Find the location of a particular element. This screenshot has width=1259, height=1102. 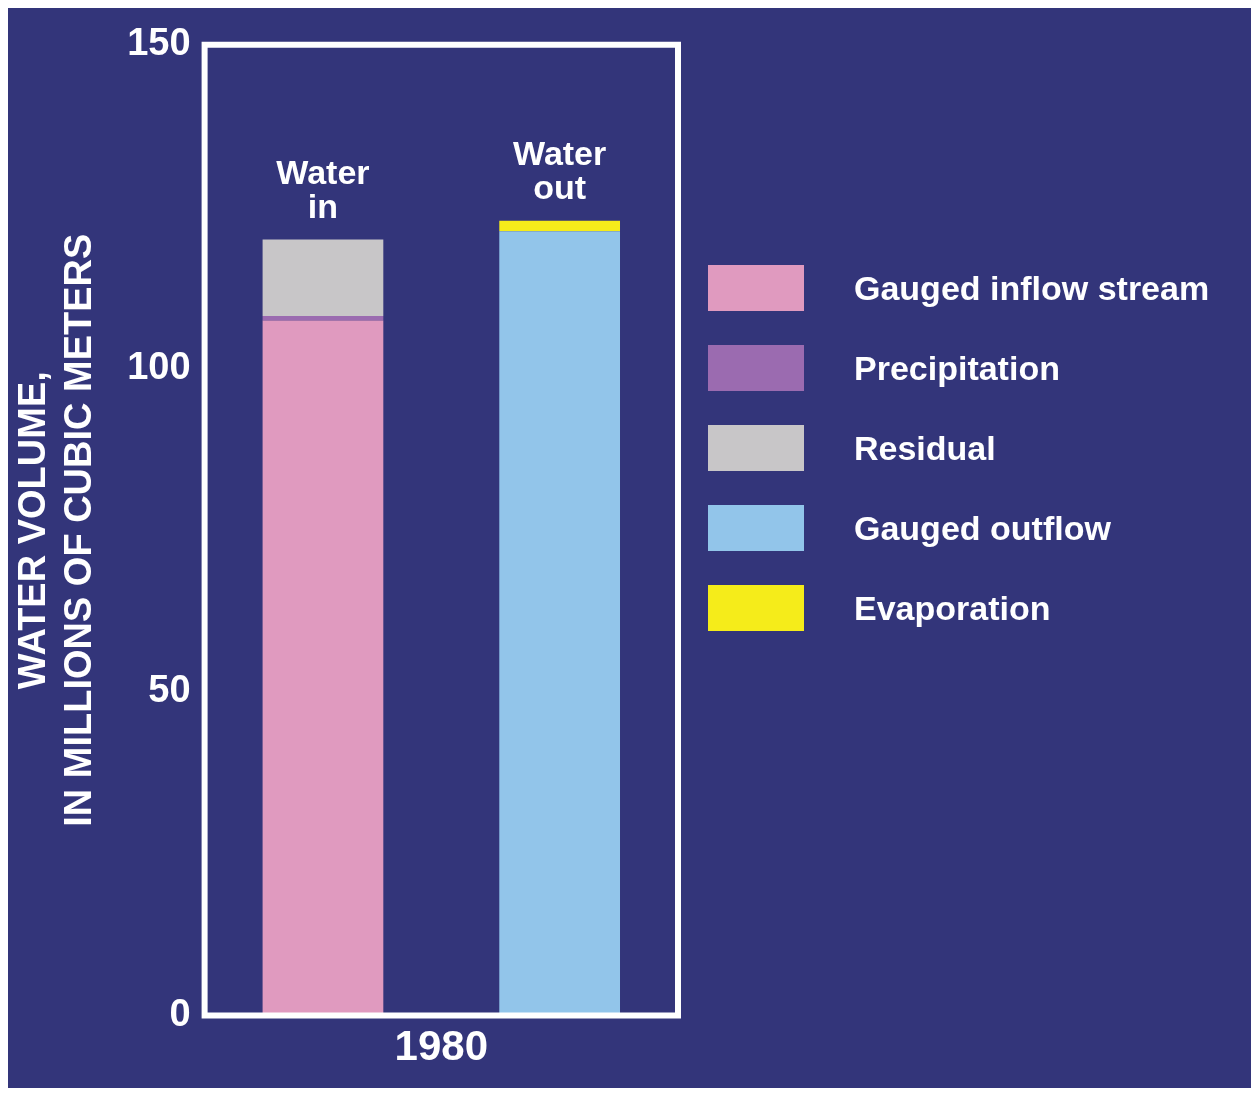

y-tick-label: 0 is located at coordinates (180, 1013).